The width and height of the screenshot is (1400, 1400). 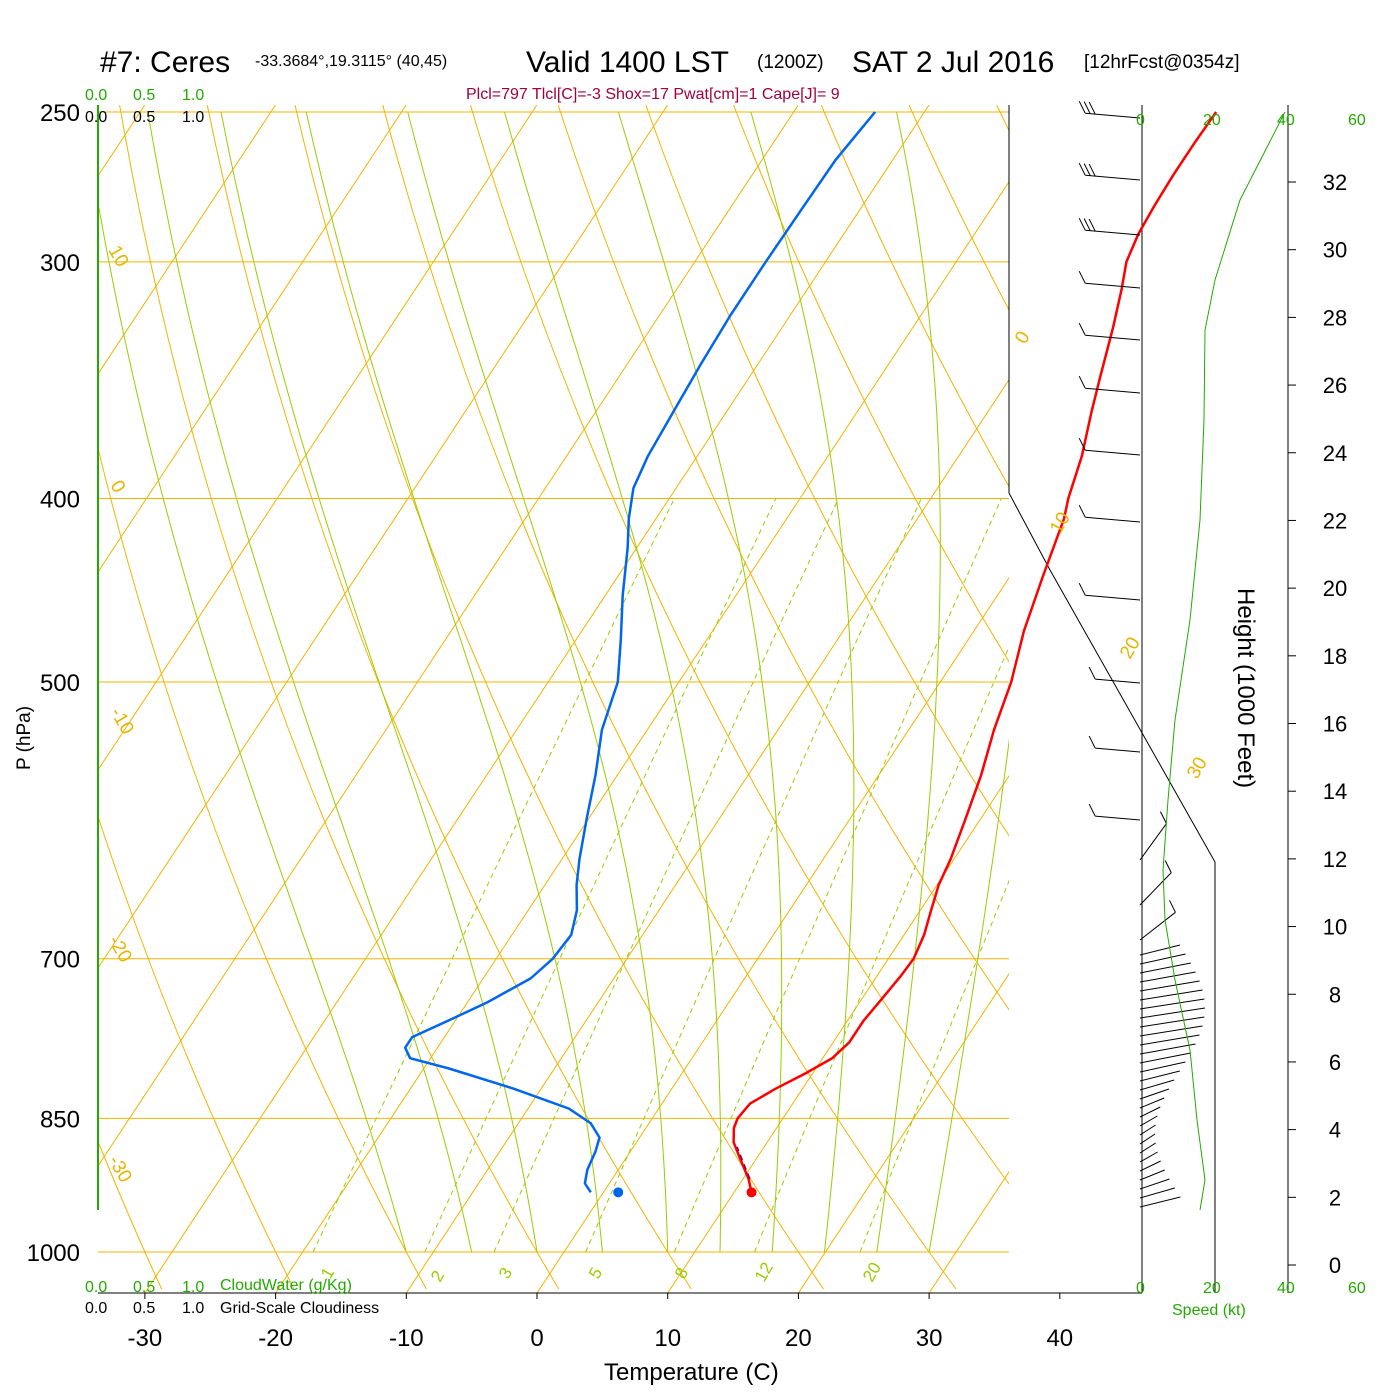 What do you see at coordinates (299, 1308) in the screenshot?
I see `cloudiness-label: Grid-Scale Cloudiness` at bounding box center [299, 1308].